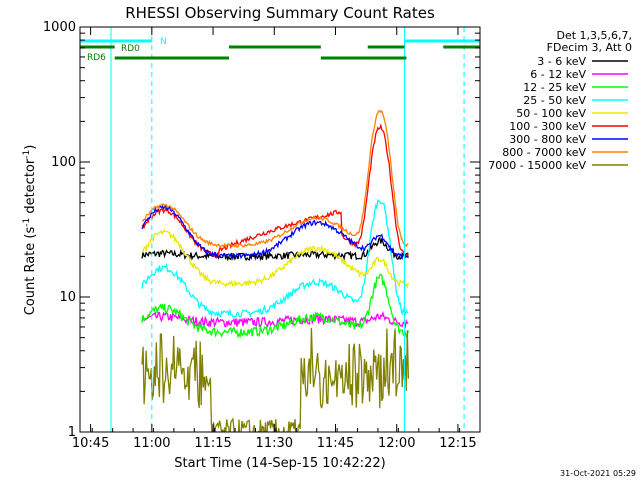  Describe the element at coordinates (547, 139) in the screenshot. I see `legend-entry: 300 - 800 keV` at that location.